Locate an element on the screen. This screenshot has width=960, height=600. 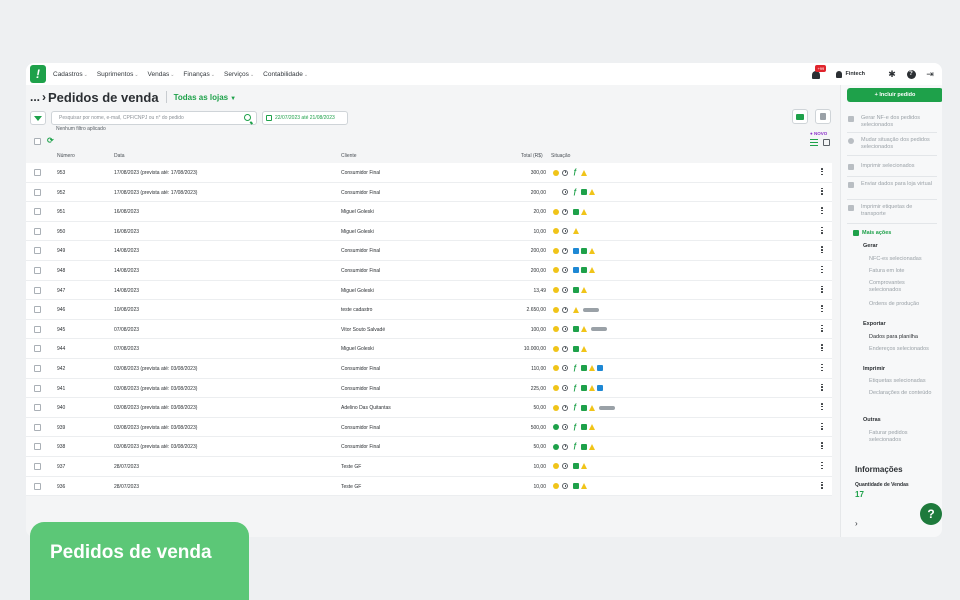
user-menu: Fintech is located at coordinates (850, 74).